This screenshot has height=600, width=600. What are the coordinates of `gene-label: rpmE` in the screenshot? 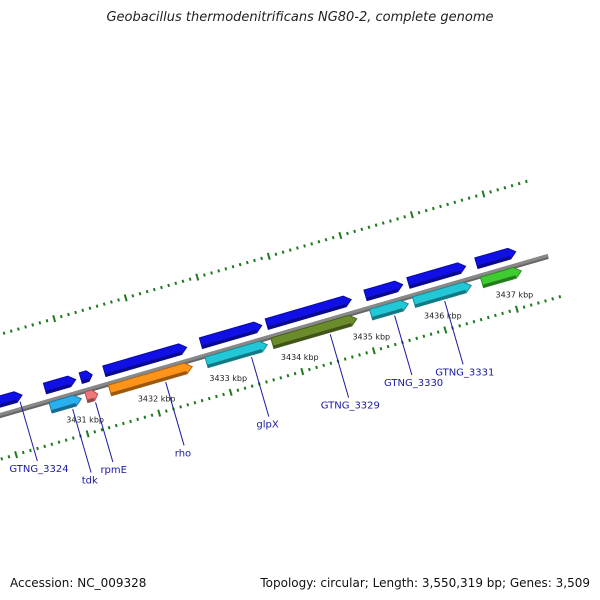 It's located at (113, 470).